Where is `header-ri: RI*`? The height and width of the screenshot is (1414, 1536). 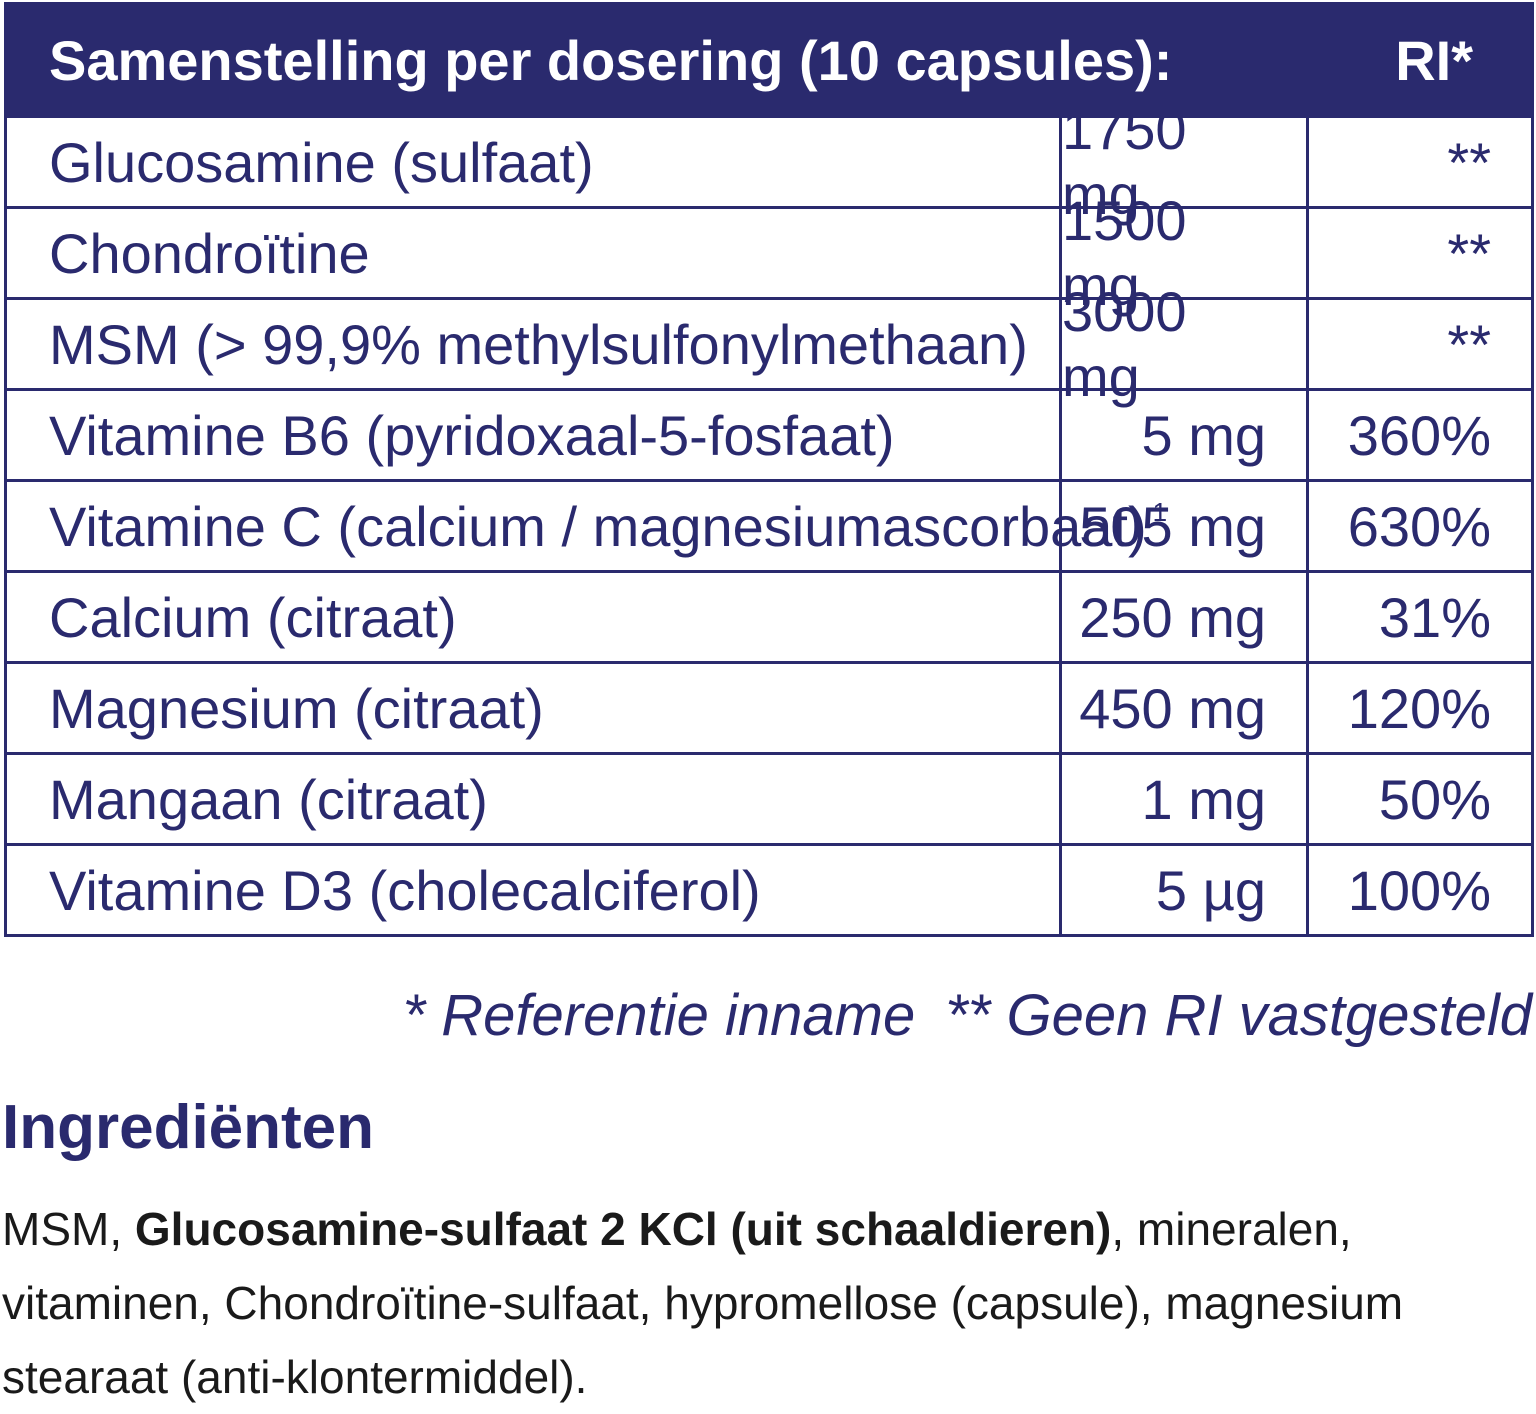 header-ri: RI* is located at coordinates (1434, 60).